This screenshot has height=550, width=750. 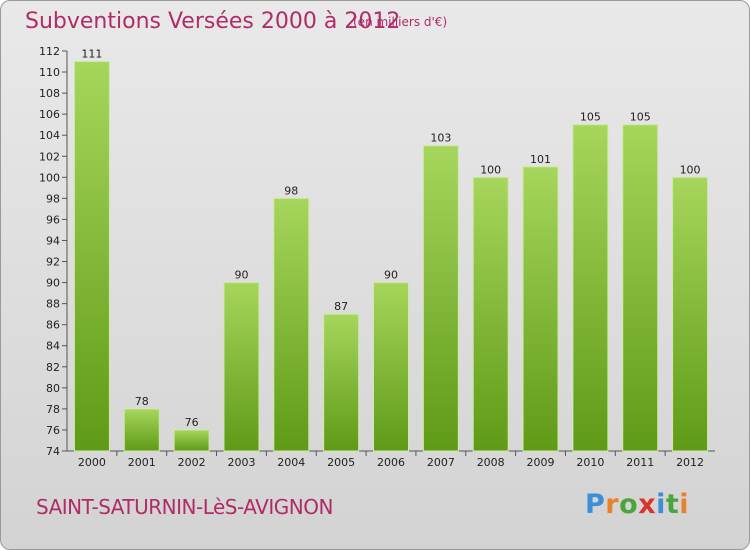 What do you see at coordinates (53, 219) in the screenshot?
I see `y-tick-label: 96` at bounding box center [53, 219].